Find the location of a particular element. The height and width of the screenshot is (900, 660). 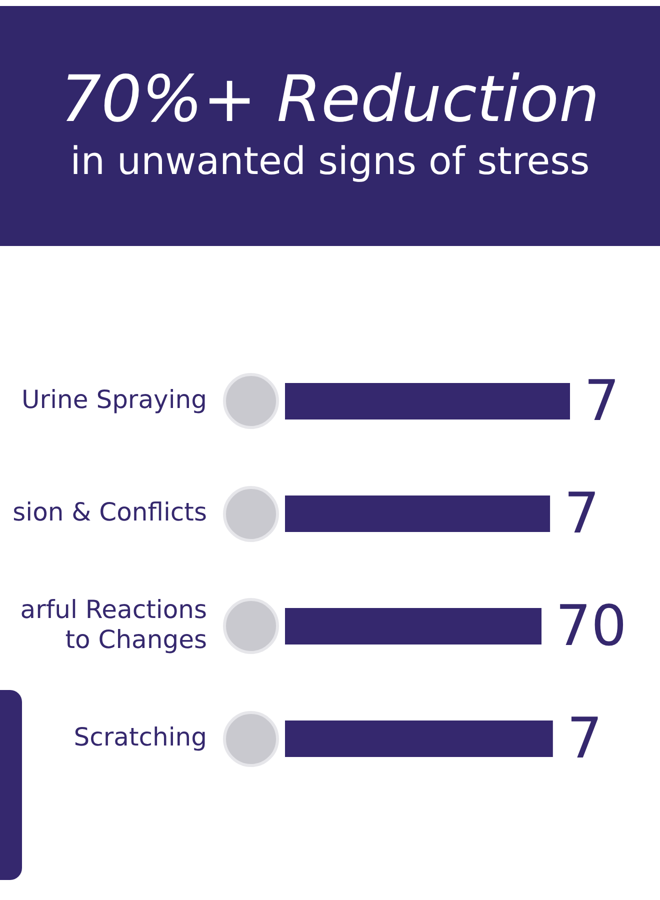

y-tick-label: Urine Spraying is located at coordinates (114, 399).